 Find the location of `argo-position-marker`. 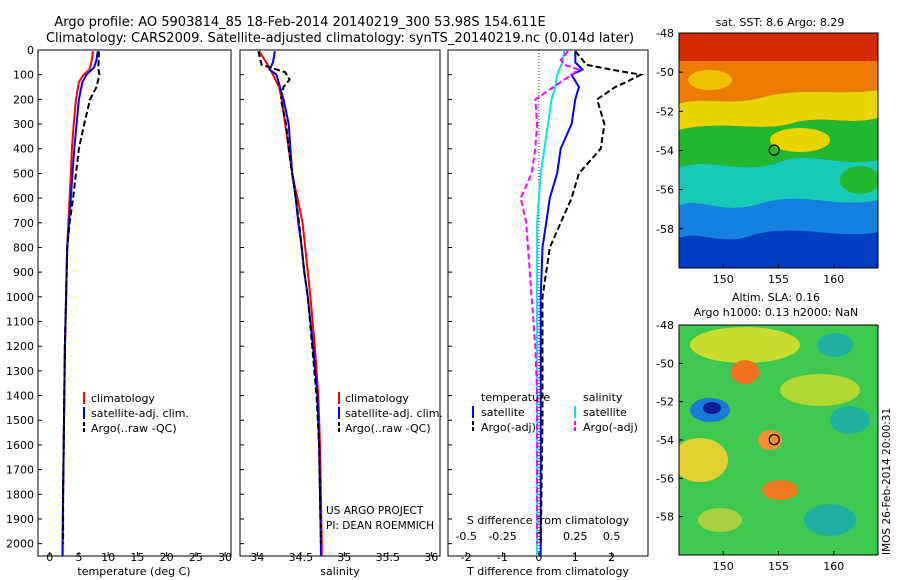

argo-position-marker is located at coordinates (774, 150).